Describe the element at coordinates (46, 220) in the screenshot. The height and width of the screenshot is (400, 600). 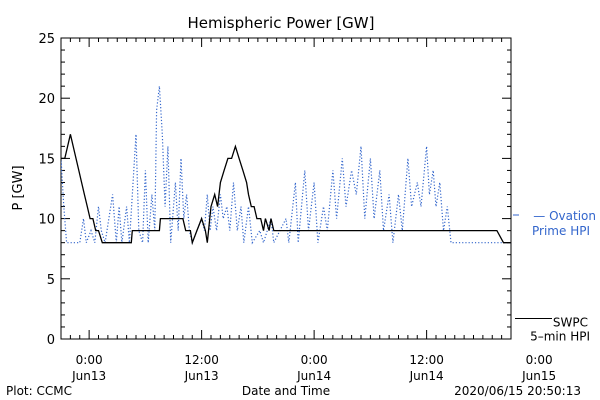
I see `y-tick-label: 10` at that location.